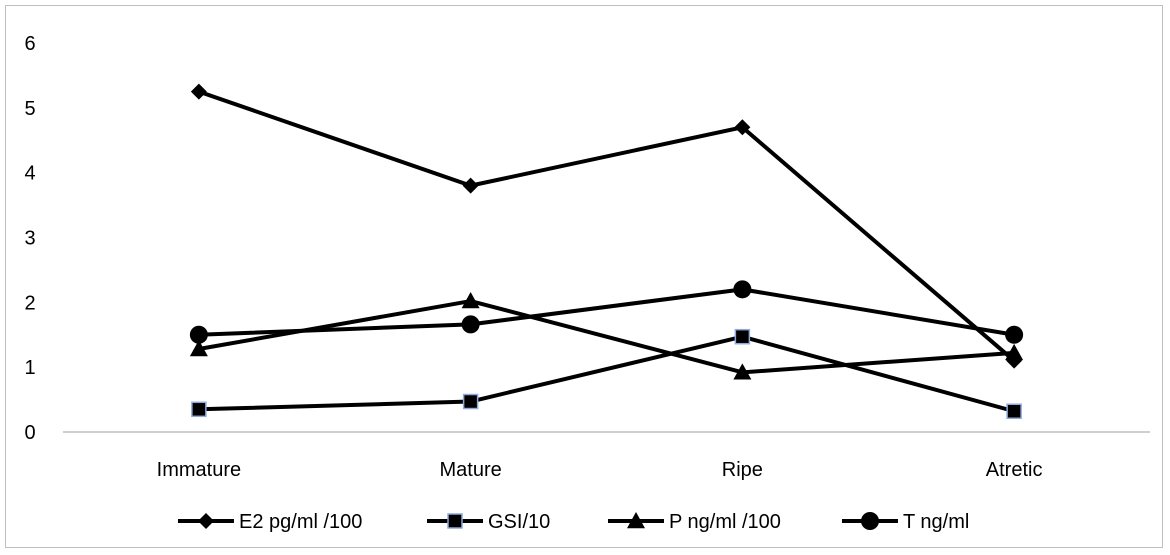  I want to click on y-tick-label: 0, so click(29, 433).